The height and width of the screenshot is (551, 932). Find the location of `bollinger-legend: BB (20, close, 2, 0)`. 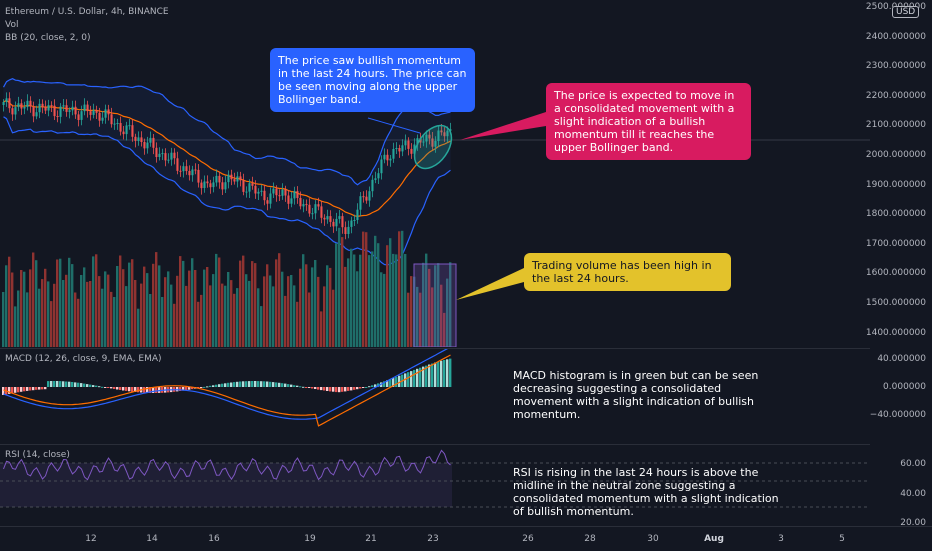

bollinger-legend: BB (20, close, 2, 0) is located at coordinates (48, 38).